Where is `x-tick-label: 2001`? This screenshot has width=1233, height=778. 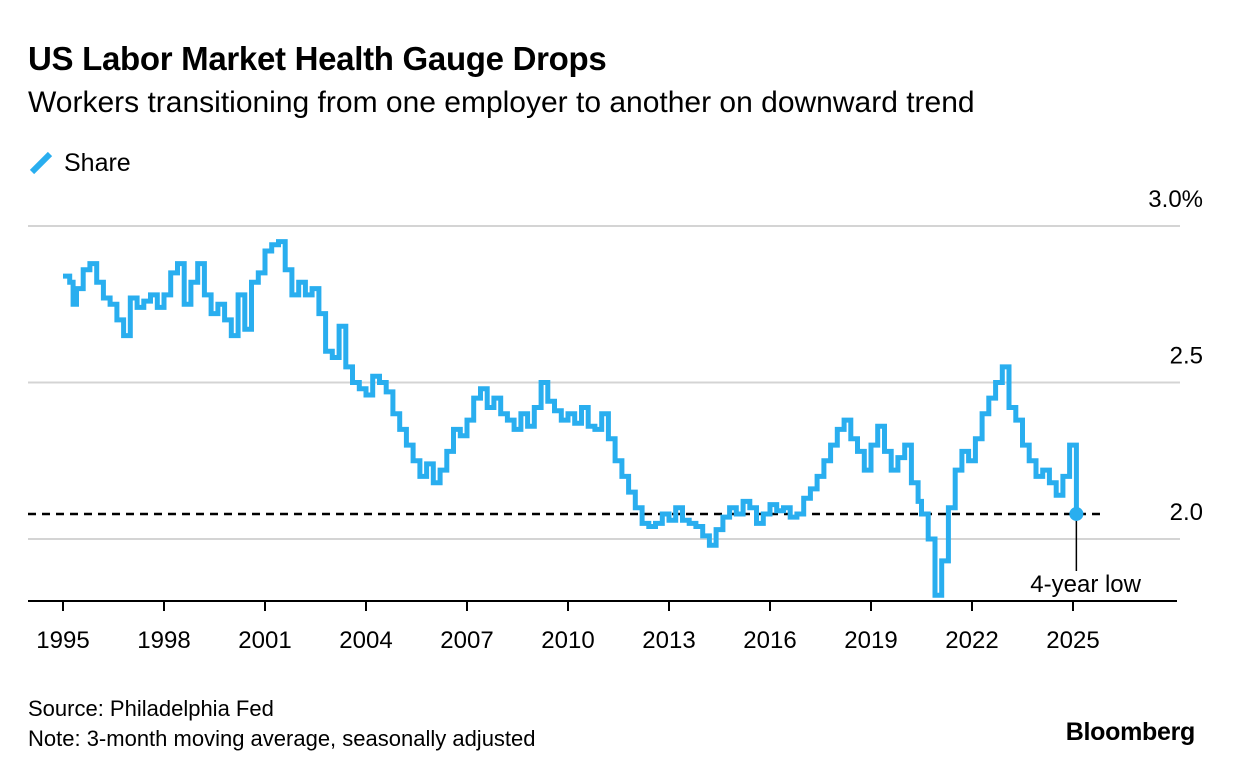 x-tick-label: 2001 is located at coordinates (264, 640).